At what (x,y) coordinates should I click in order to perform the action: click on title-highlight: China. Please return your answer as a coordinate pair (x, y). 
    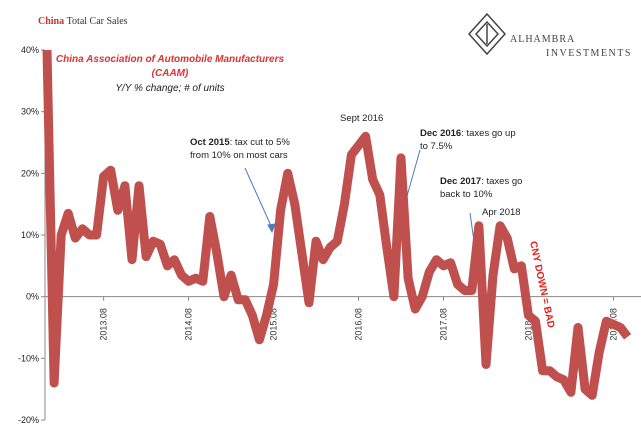
    Looking at the image, I should click on (51, 21).